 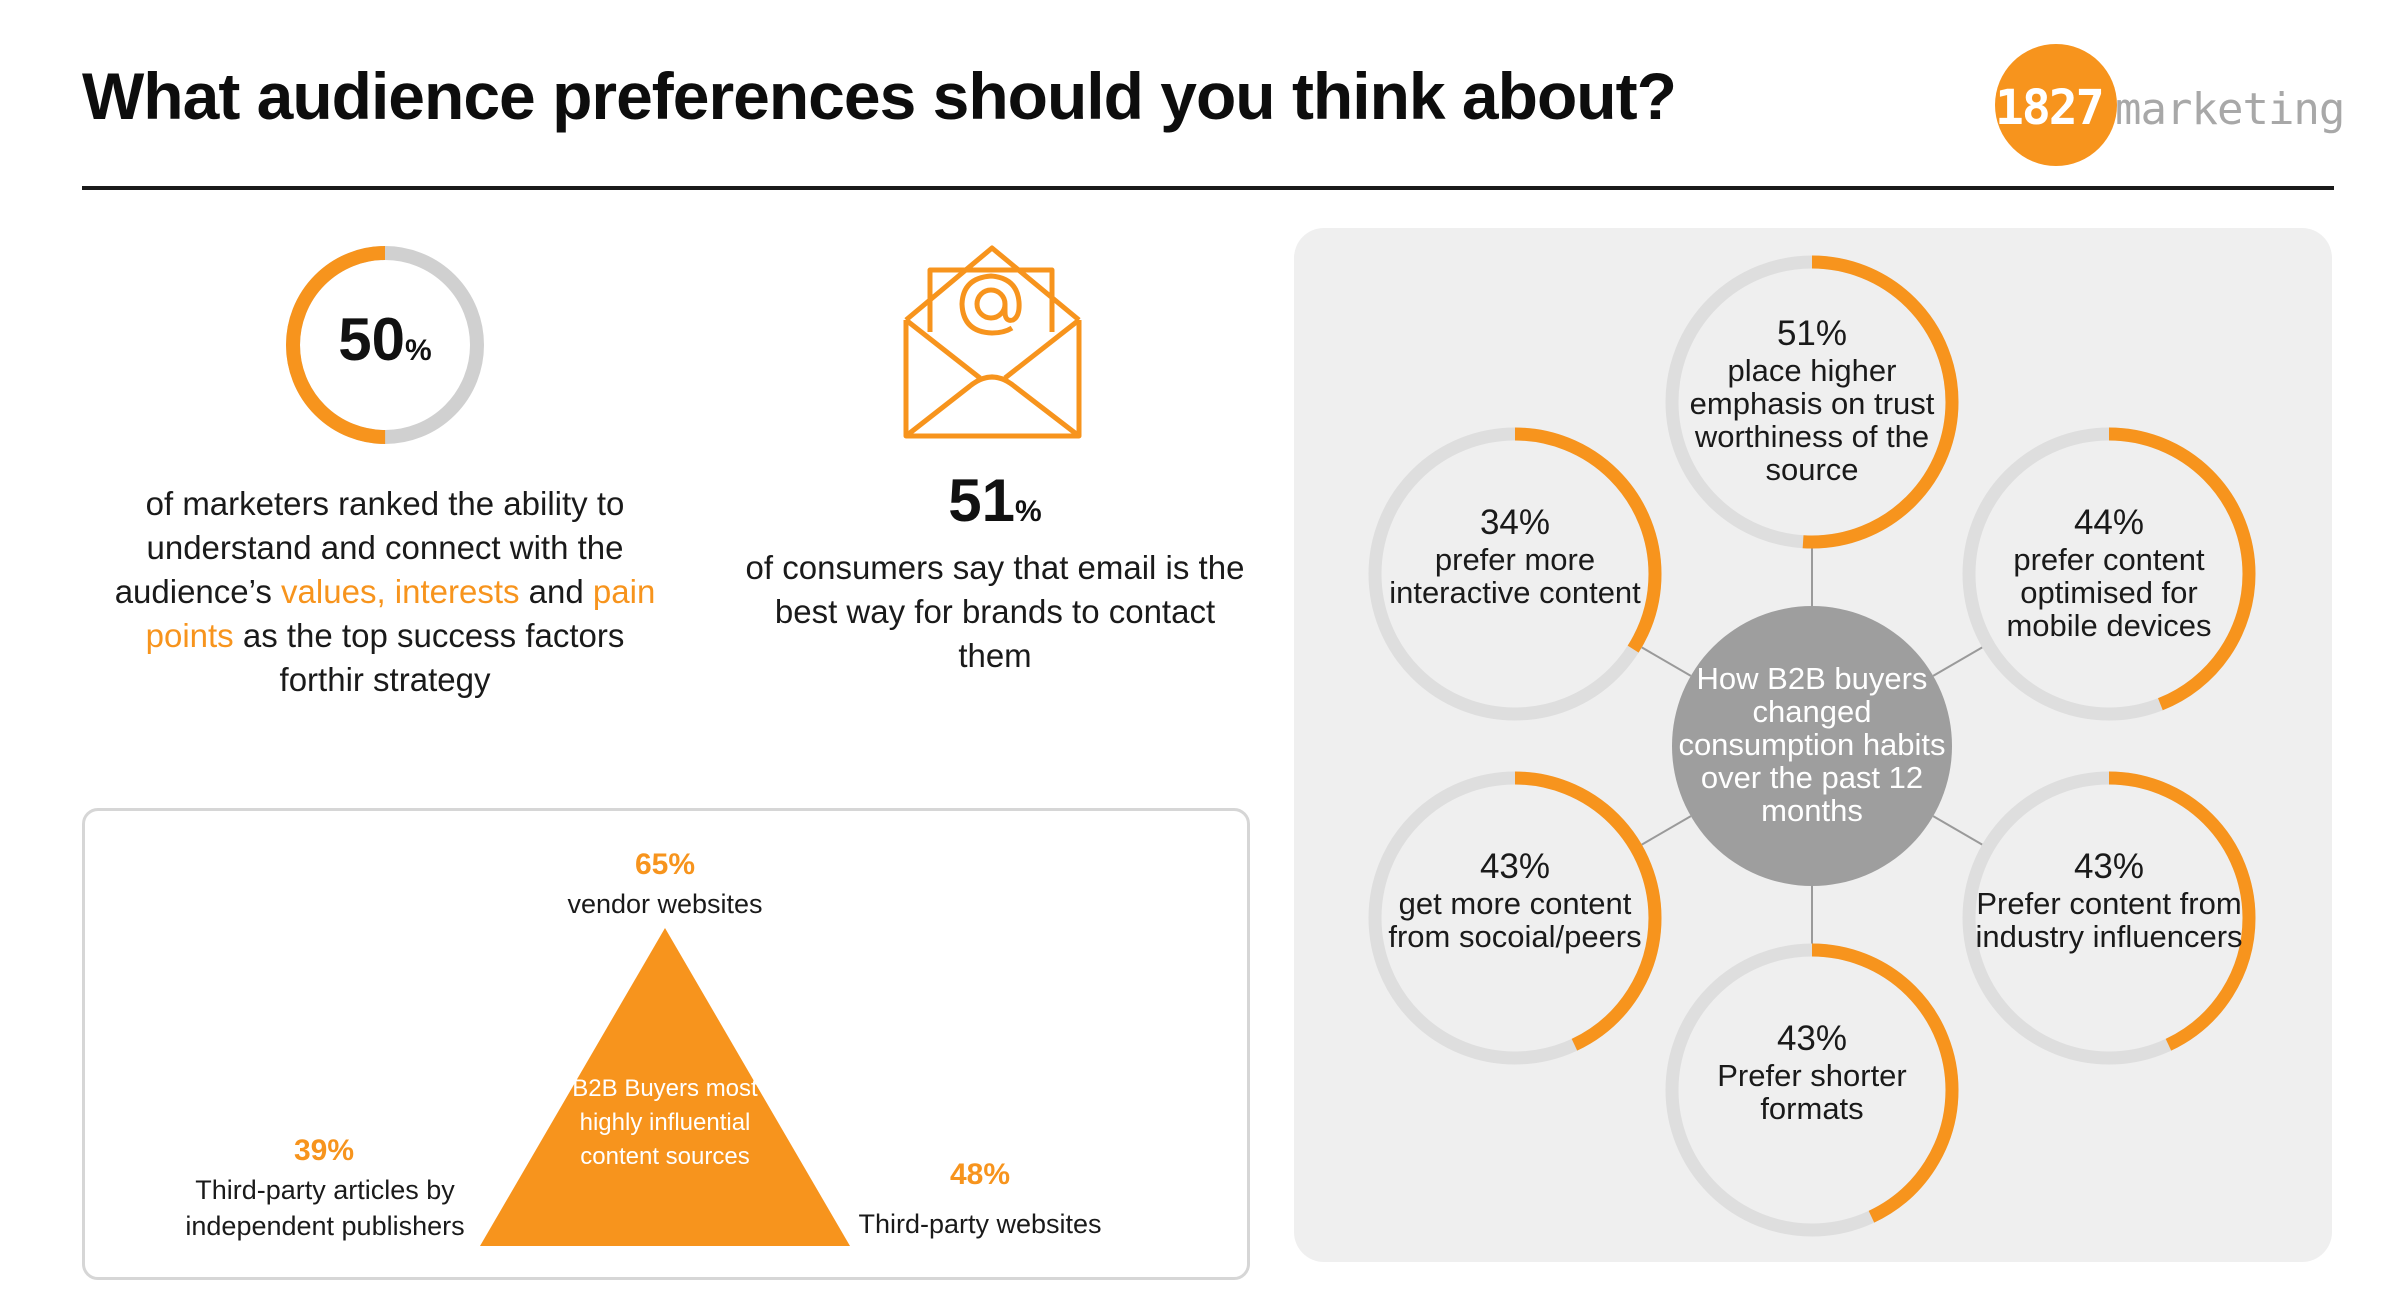 I want to click on vendor-websites-label: vendor websites, so click(x=665, y=904).